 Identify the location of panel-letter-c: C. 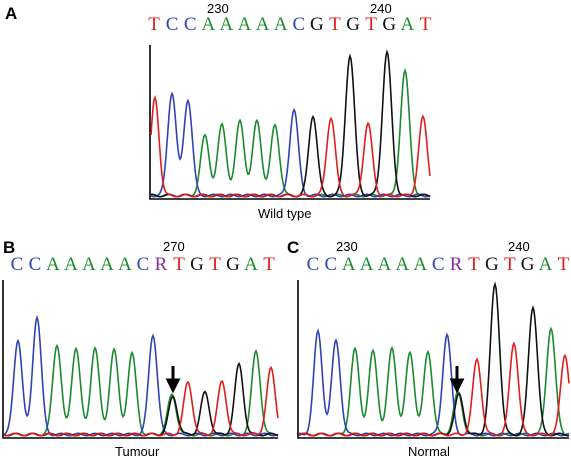
(293, 247).